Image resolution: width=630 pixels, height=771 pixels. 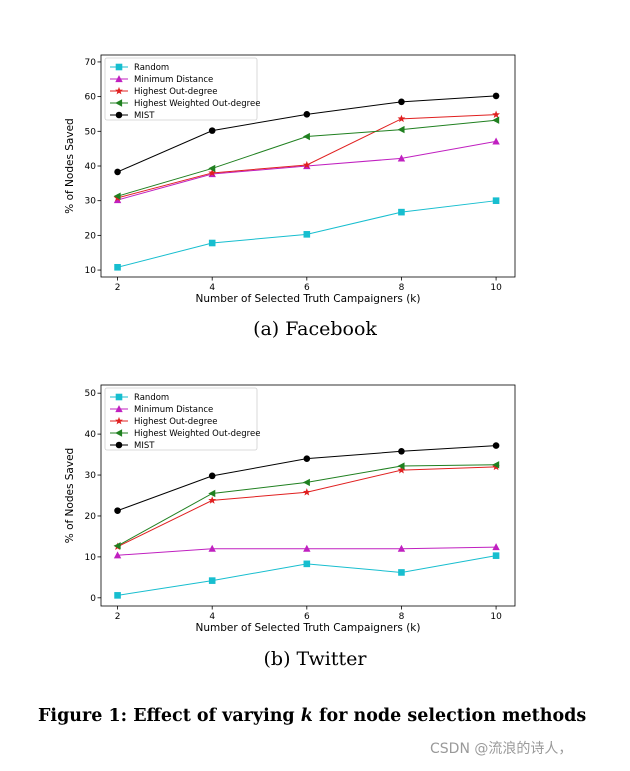 What do you see at coordinates (496, 617) in the screenshot?
I see `x-tick-label: 10` at bounding box center [496, 617].